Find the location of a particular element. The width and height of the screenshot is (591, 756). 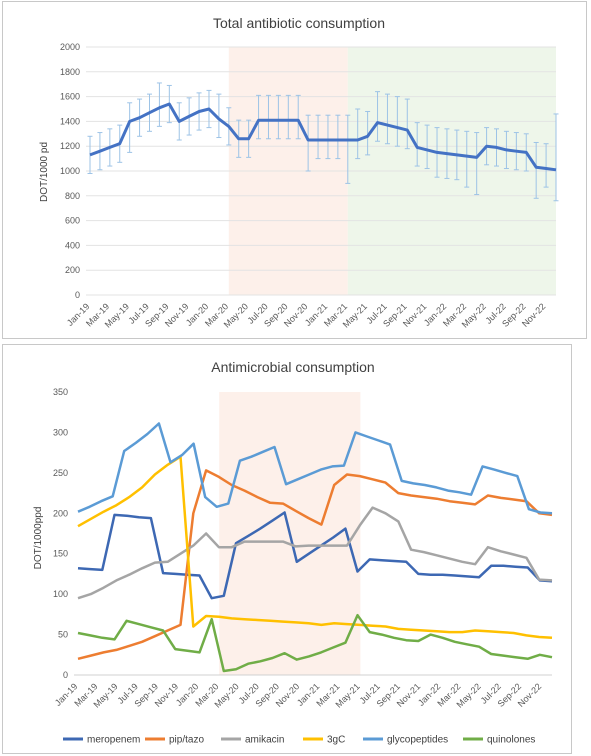

y-tick-label: 1000 is located at coordinates (70, 171).